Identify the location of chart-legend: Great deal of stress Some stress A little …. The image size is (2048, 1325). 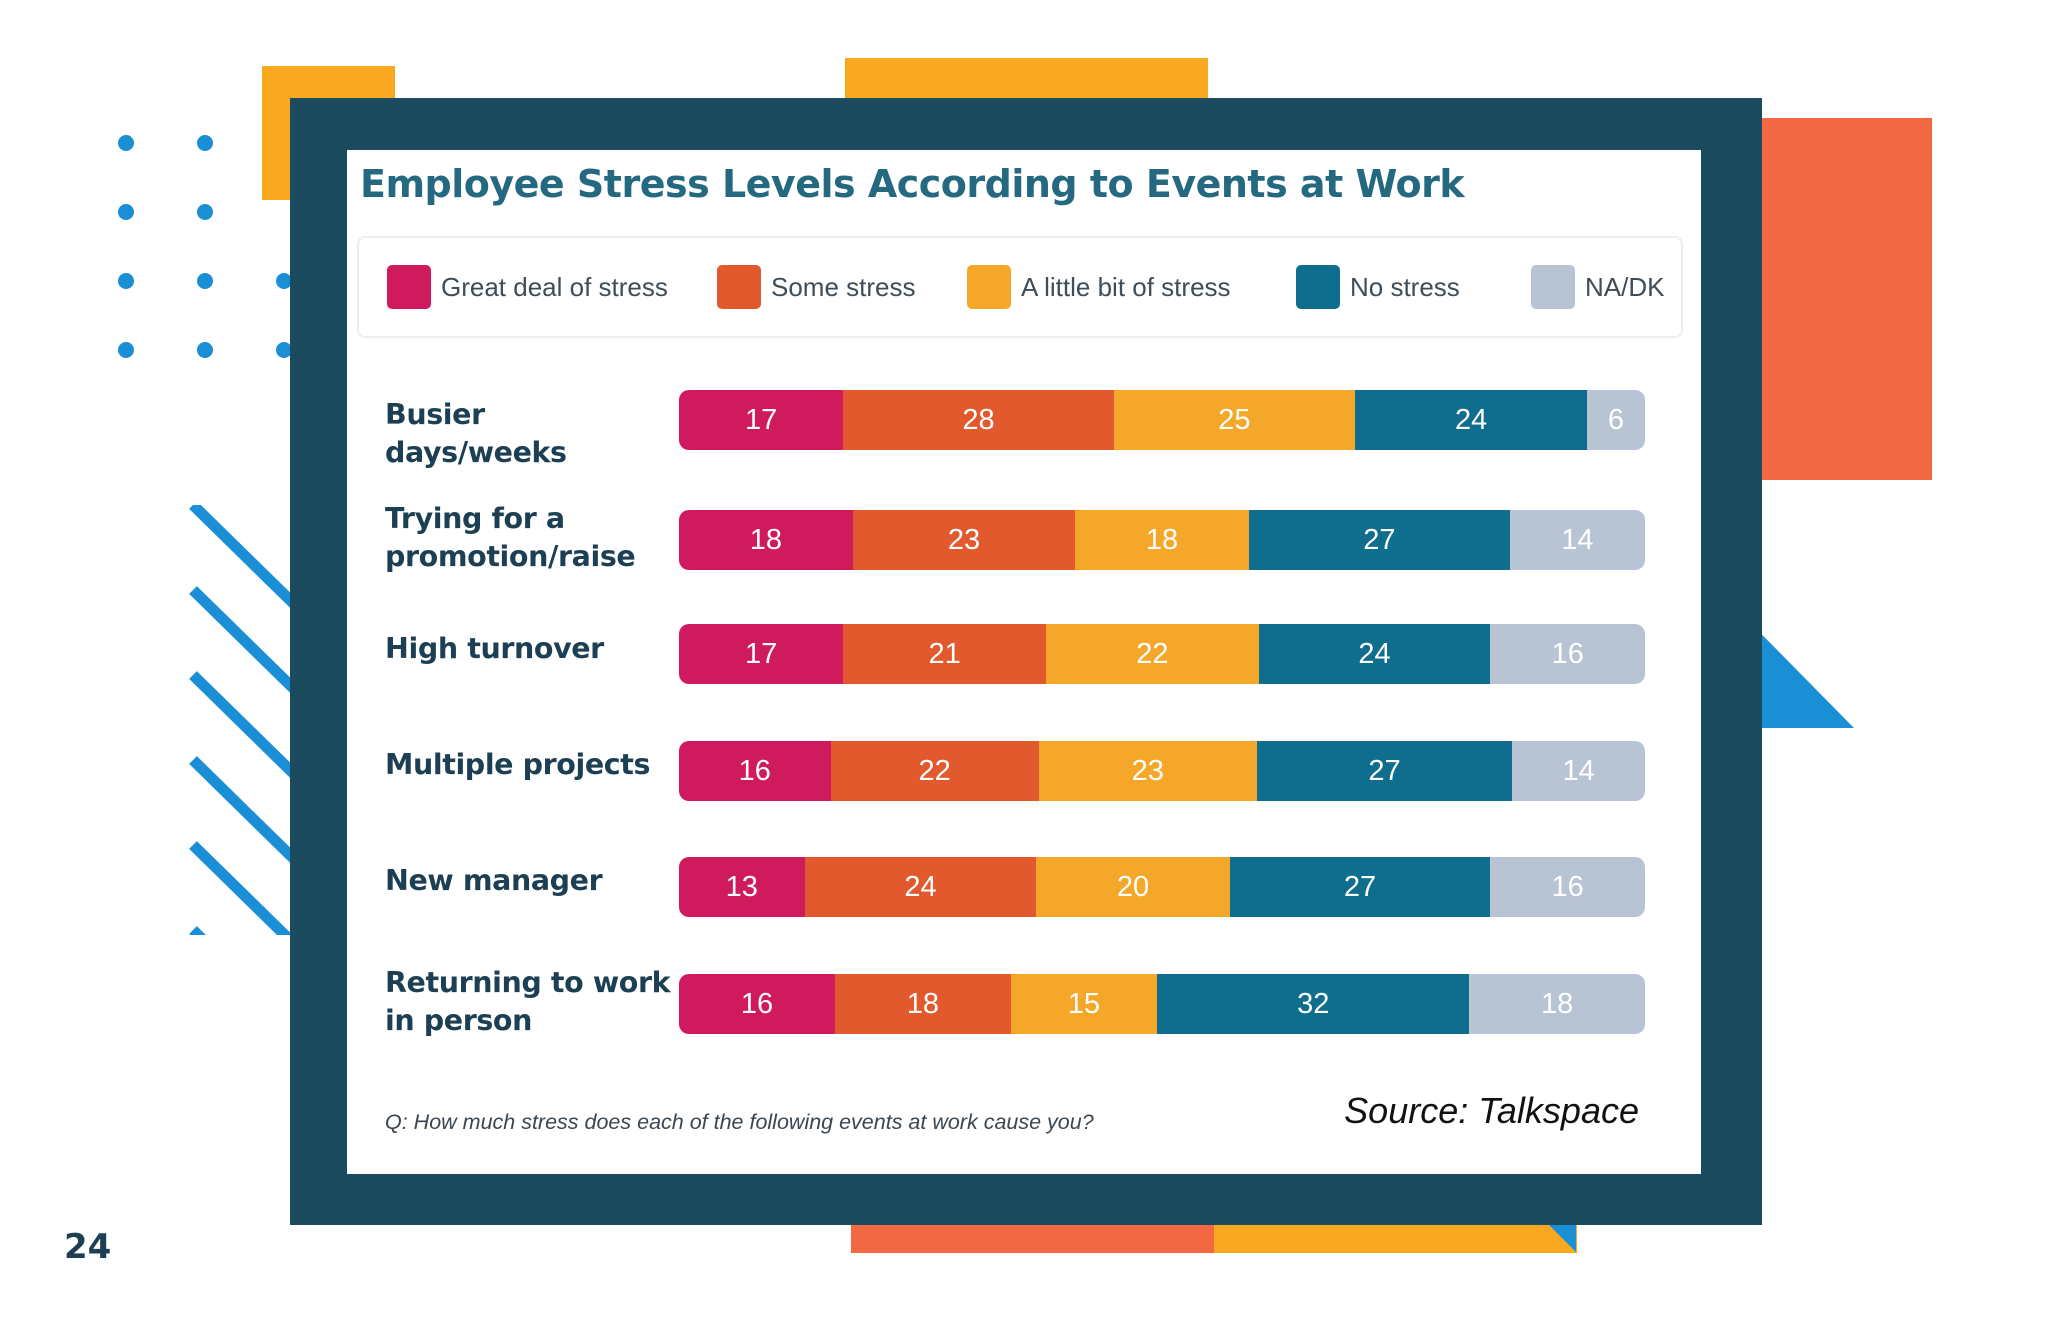
(1020, 287).